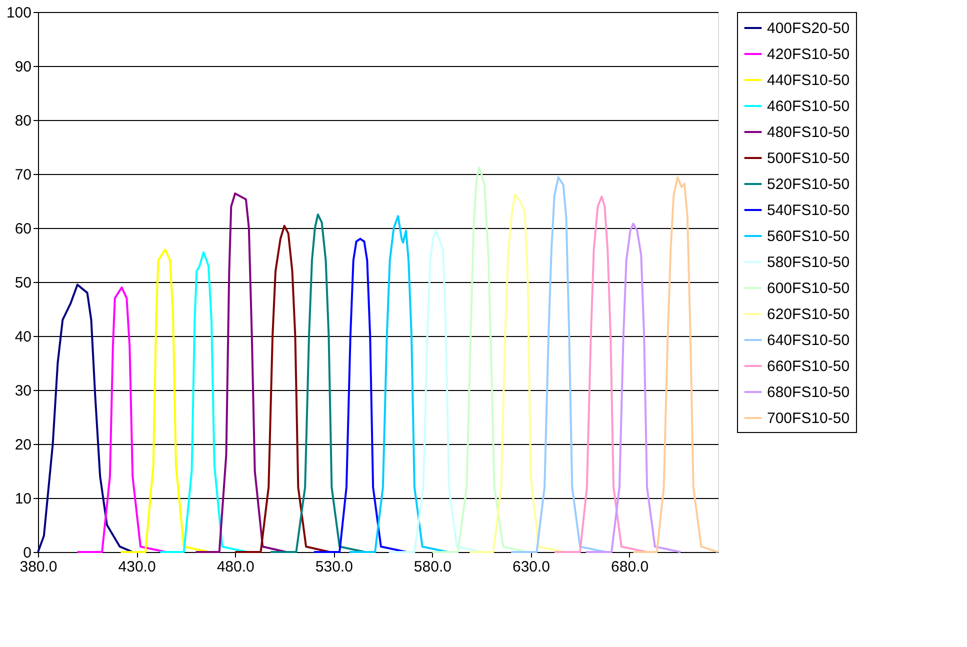  What do you see at coordinates (808, 80) in the screenshot?
I see `legend-label: 440FS10-50` at bounding box center [808, 80].